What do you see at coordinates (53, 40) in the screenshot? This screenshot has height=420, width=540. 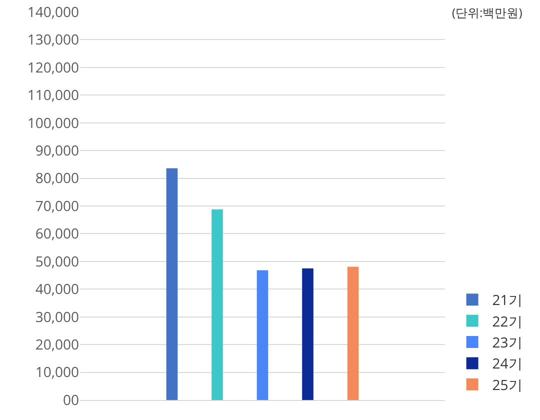 I see `y-tick-label: 130,000` at bounding box center [53, 40].